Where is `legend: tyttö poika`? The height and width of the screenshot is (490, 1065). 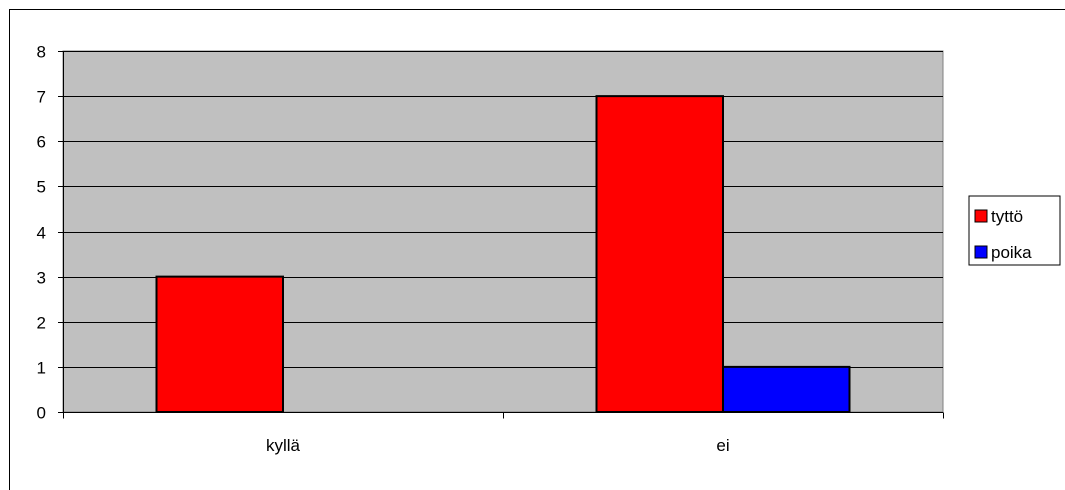
legend: tyttö poika is located at coordinates (1014, 230).